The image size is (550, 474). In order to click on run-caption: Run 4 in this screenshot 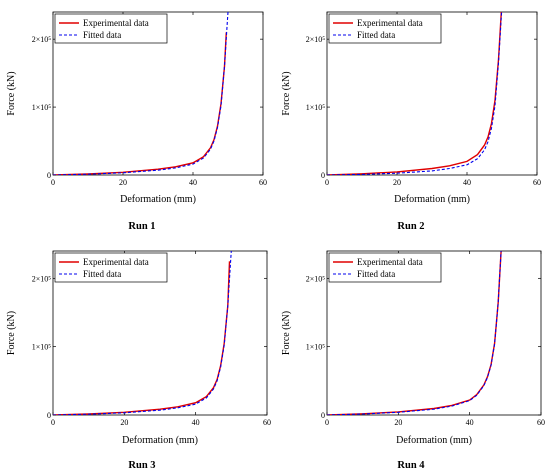, I will do `click(411, 465)`.